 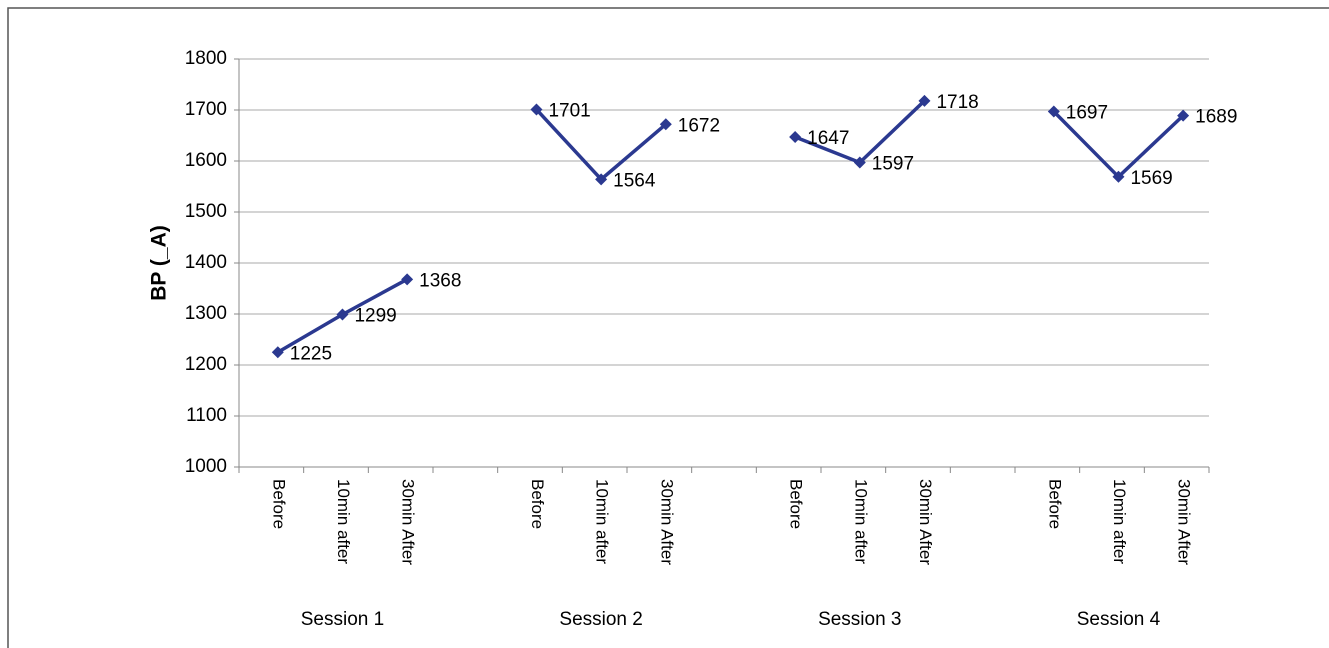 I want to click on y-tick-label: 1500, so click(x=206, y=211).